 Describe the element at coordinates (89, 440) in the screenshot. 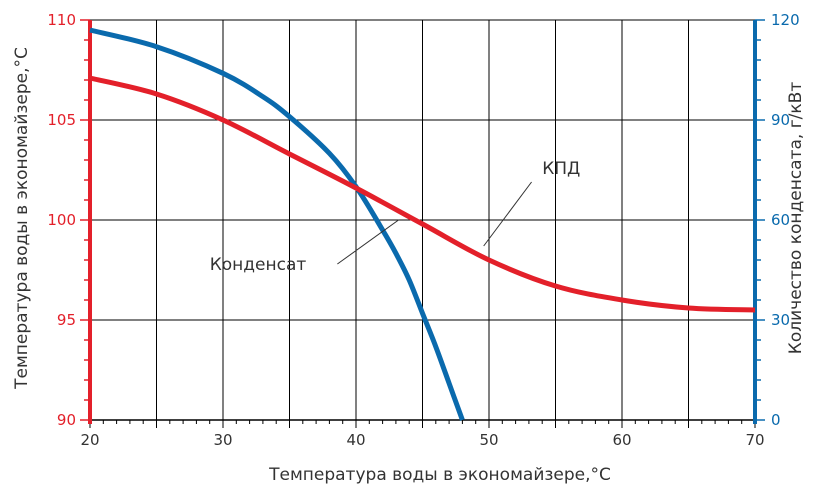

I see `x-tick-label: 20` at that location.